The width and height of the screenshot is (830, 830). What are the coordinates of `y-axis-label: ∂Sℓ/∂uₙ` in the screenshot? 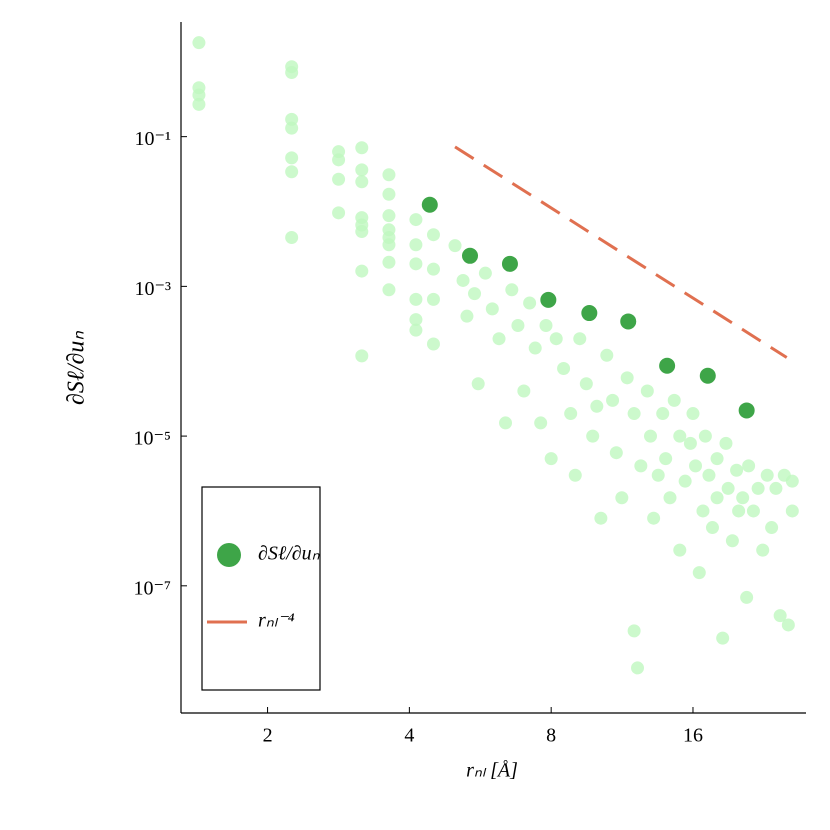 It's located at (77, 368).